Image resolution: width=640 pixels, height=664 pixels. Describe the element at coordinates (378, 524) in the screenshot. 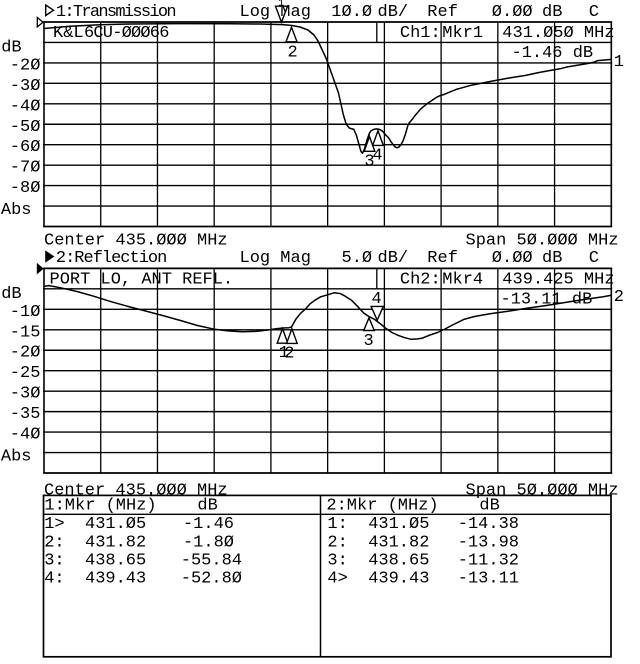

I see `svg-text: 1: 431.Ø5` at that location.